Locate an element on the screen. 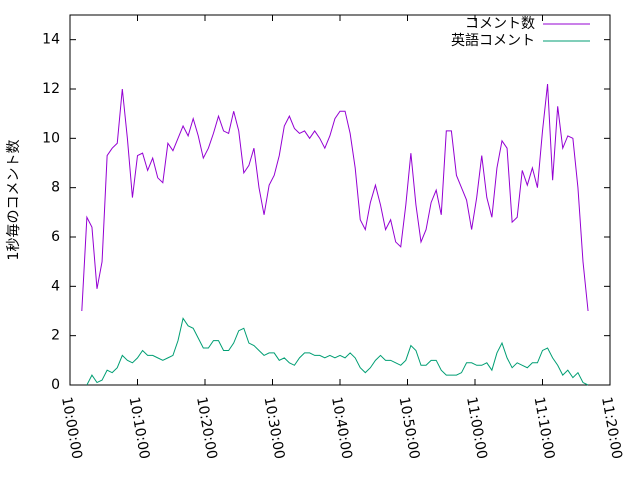 This screenshot has height=480, width=640. x-tick-label: 10:50:00 is located at coordinates (409, 428).